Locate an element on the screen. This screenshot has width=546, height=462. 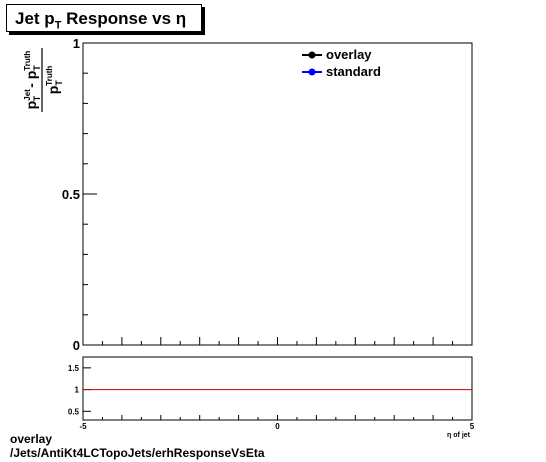
legend-entry-standard: standard is located at coordinates (341, 71).